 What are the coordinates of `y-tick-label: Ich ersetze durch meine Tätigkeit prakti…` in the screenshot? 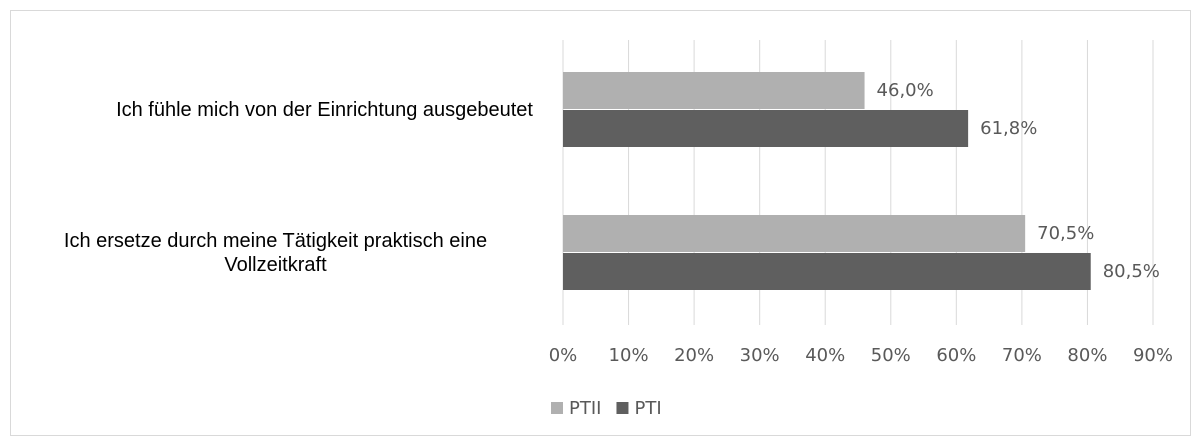 It's located at (275, 253).